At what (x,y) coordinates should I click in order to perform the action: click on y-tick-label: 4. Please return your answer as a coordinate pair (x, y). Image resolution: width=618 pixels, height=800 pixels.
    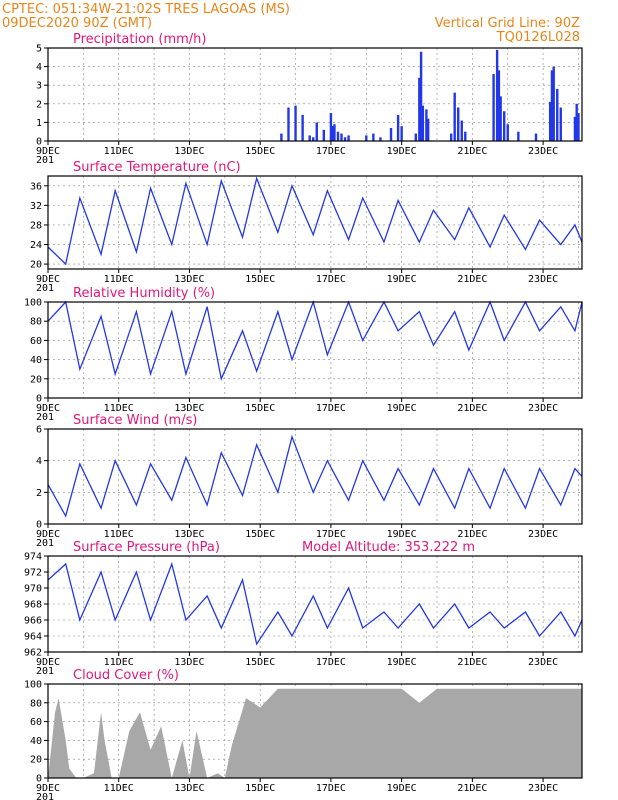
    Looking at the image, I should click on (39, 67).